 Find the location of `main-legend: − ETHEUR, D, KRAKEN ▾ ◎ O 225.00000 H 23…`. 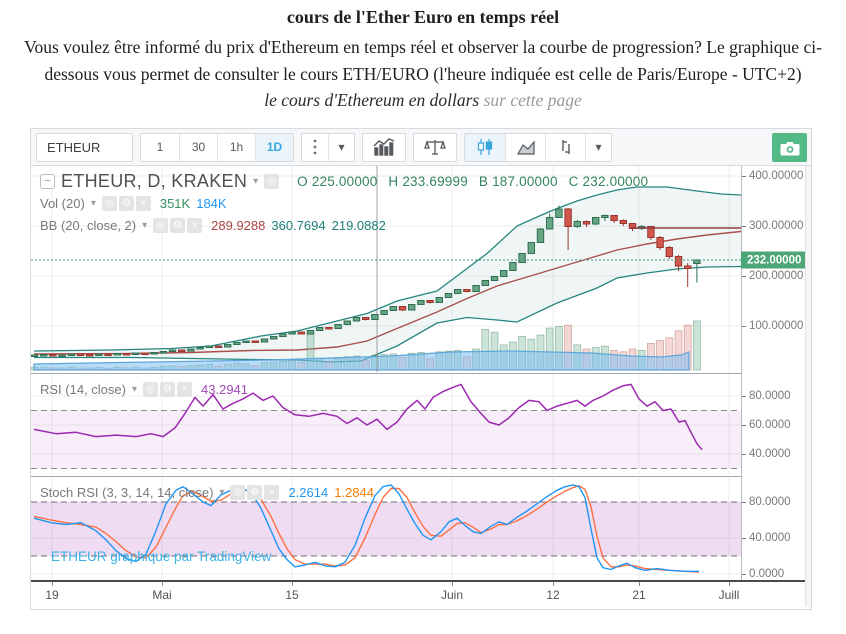

main-legend: − ETHEUR, D, KRAKEN ▾ ◎ O 225.00000 H 23… is located at coordinates (344, 203).